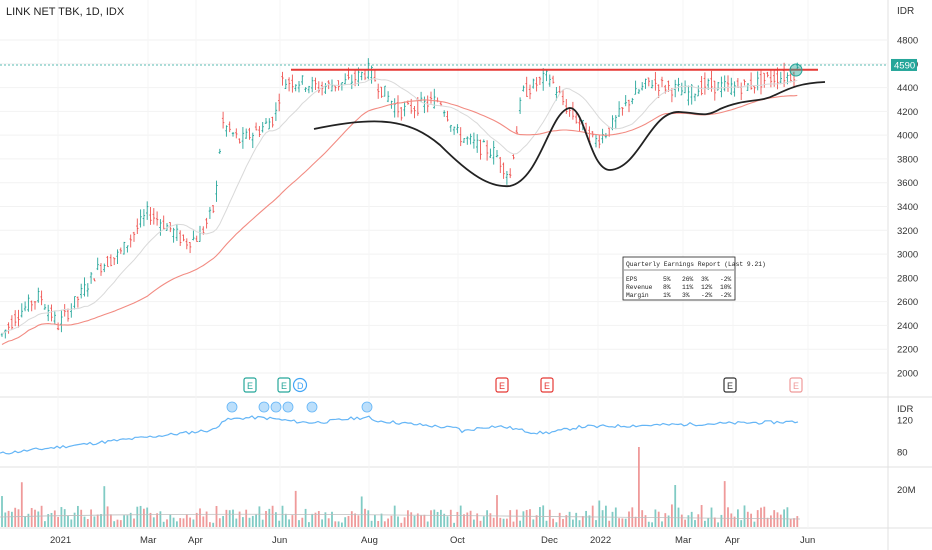 The height and width of the screenshot is (550, 932). I want to click on earnings-table-border, so click(679, 278).